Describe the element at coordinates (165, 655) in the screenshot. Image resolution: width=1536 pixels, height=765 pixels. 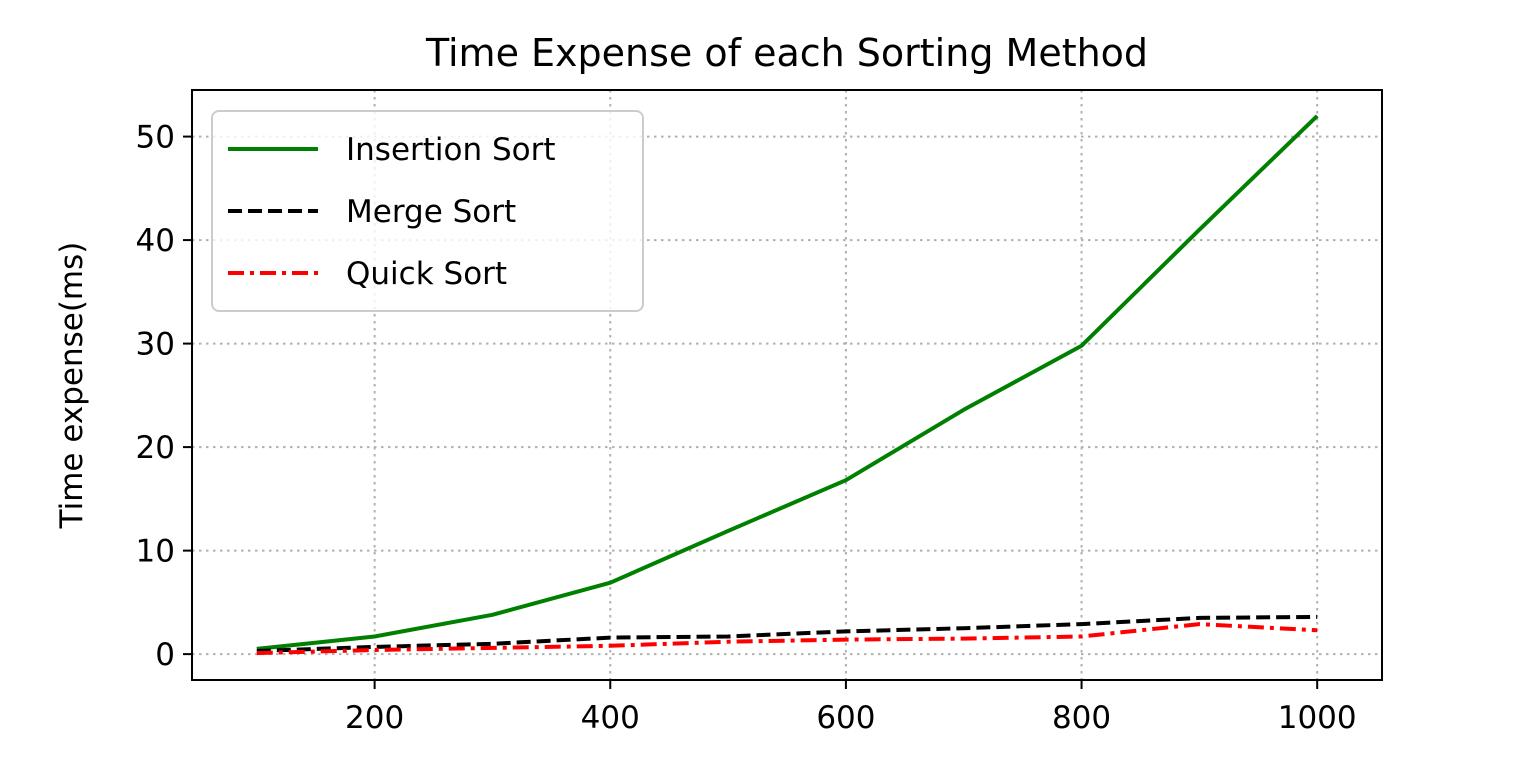
I see `y-tick-label: 0` at that location.